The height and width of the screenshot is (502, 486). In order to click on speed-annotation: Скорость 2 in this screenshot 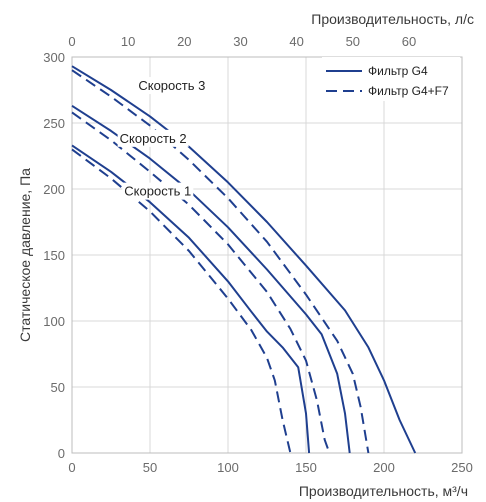, I will do `click(153, 138)`.